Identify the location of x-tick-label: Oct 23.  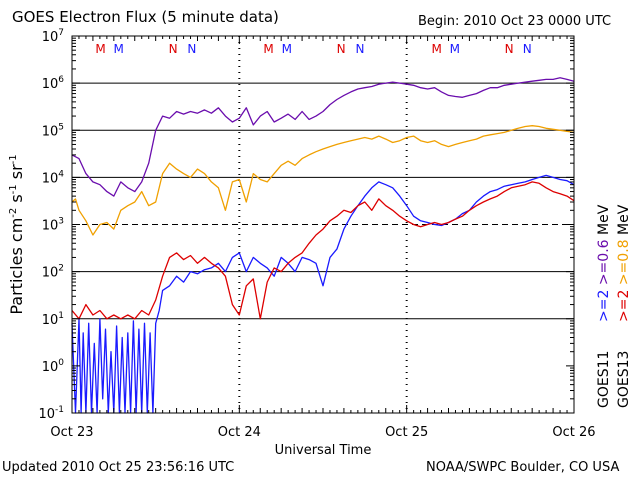
(71, 432).